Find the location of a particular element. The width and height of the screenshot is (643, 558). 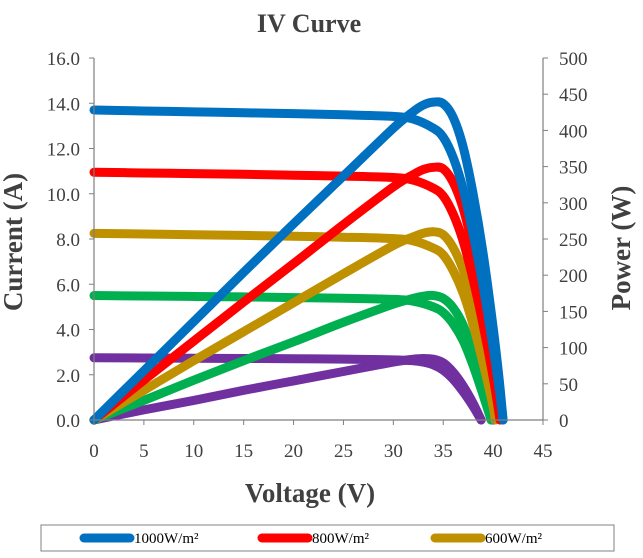

y2-tick-label: 100 is located at coordinates (573, 349).